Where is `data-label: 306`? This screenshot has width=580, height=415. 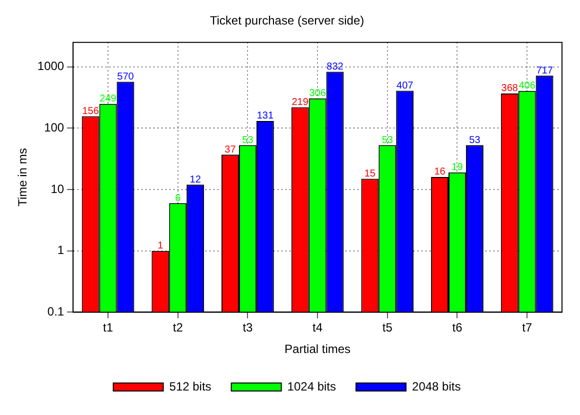
data-label: 306 is located at coordinates (317, 94).